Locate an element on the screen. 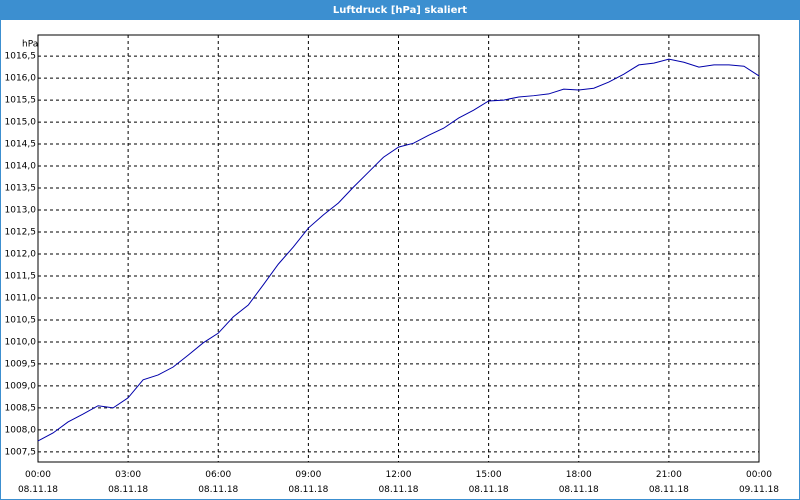 The height and width of the screenshot is (500, 800). y-tick-label: 1016,0 is located at coordinates (21, 79).